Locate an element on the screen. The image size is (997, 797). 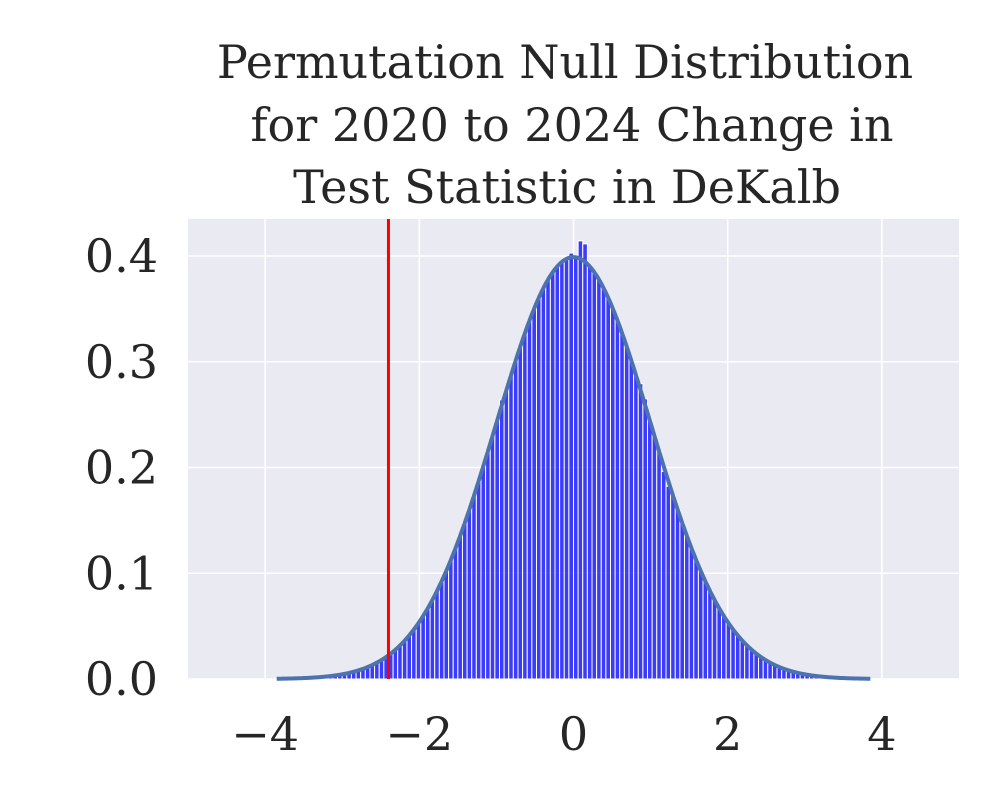
x-tick-label: 4 is located at coordinates (881, 734).